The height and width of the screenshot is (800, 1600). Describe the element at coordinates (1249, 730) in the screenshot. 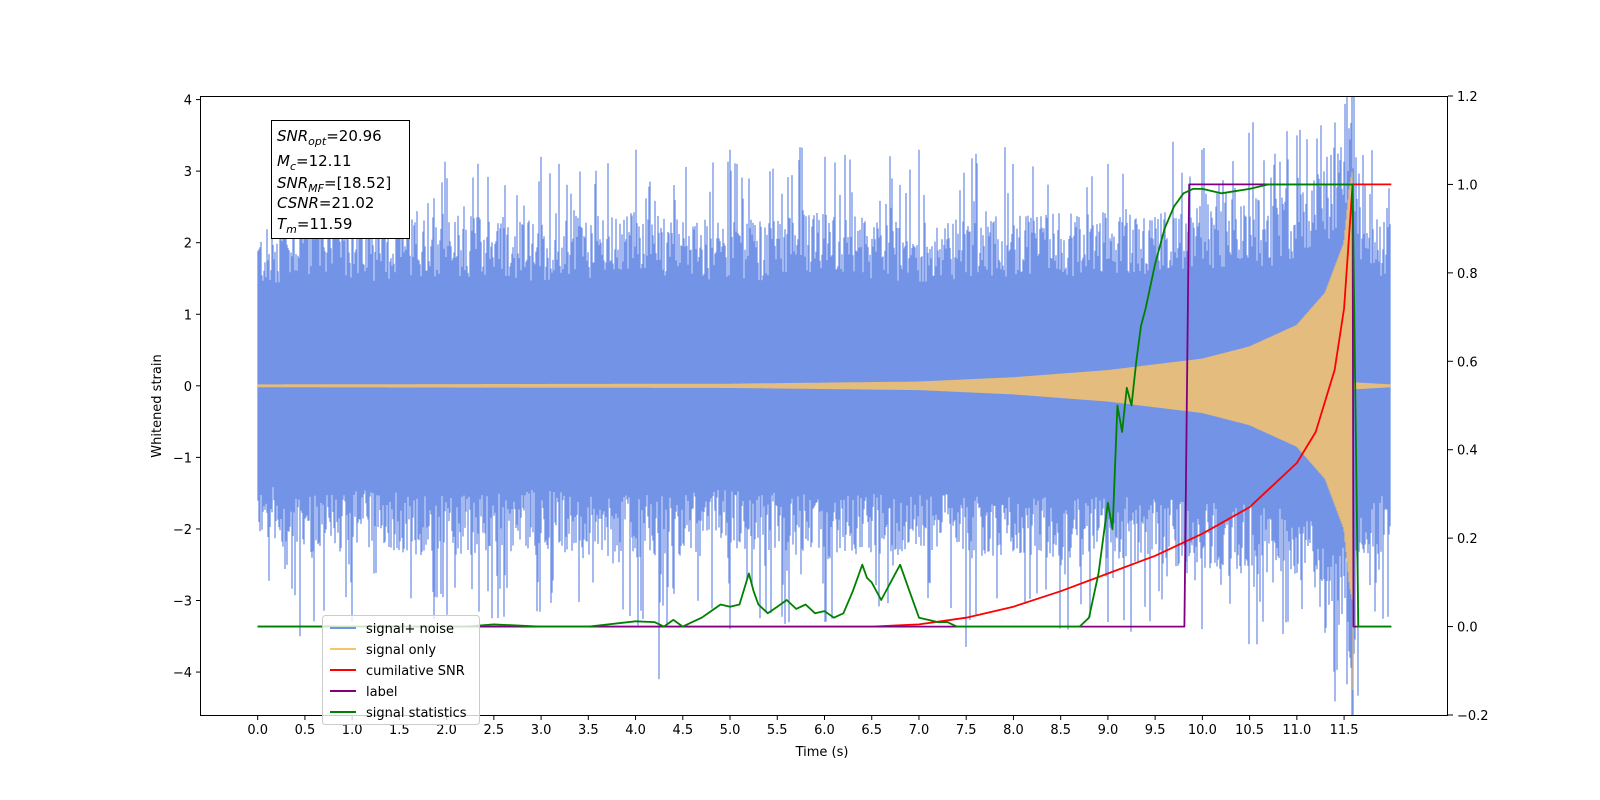

I see `x-tick-label: 10.5` at that location.